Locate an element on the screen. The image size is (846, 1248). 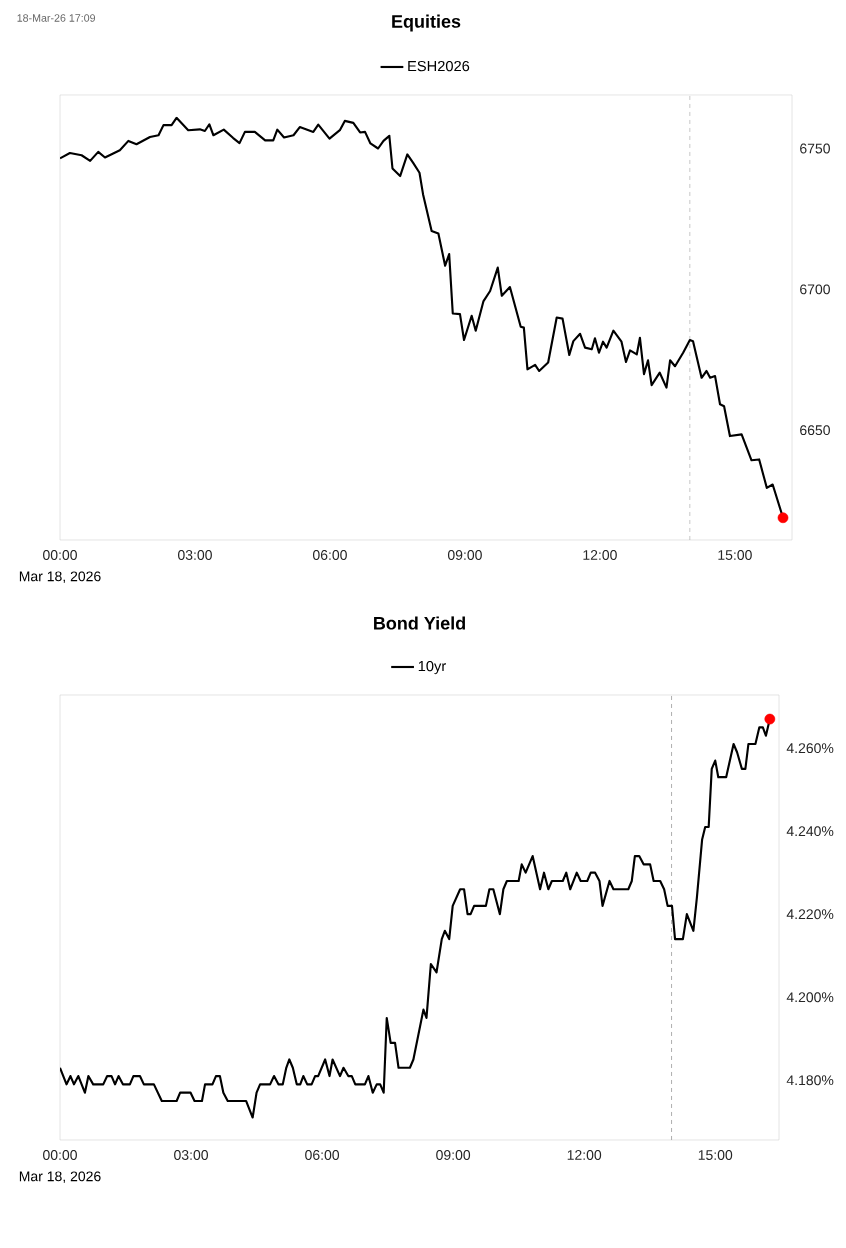
y-tick-label: 4.180% is located at coordinates (810, 1080).